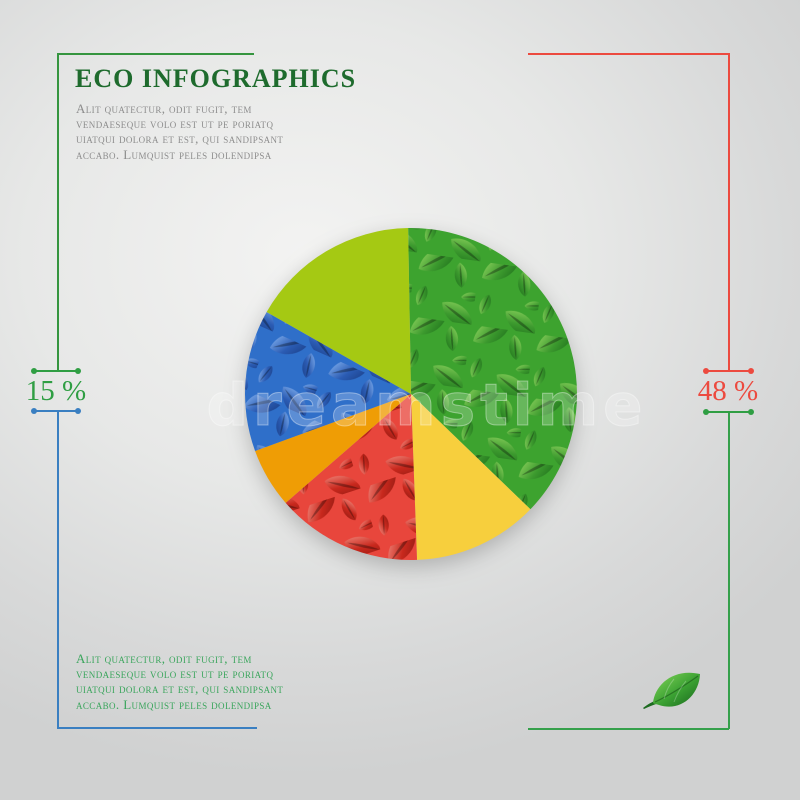  I want to click on pie-segment-green-leaves, so click(492, 369).